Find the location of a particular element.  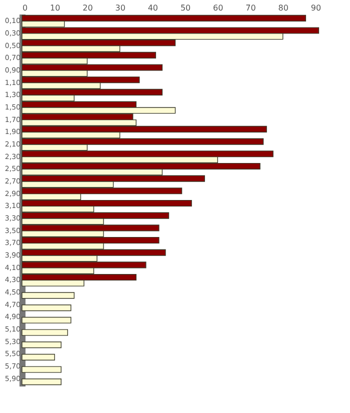

x-tick-label: 30 is located at coordinates (120, 8).